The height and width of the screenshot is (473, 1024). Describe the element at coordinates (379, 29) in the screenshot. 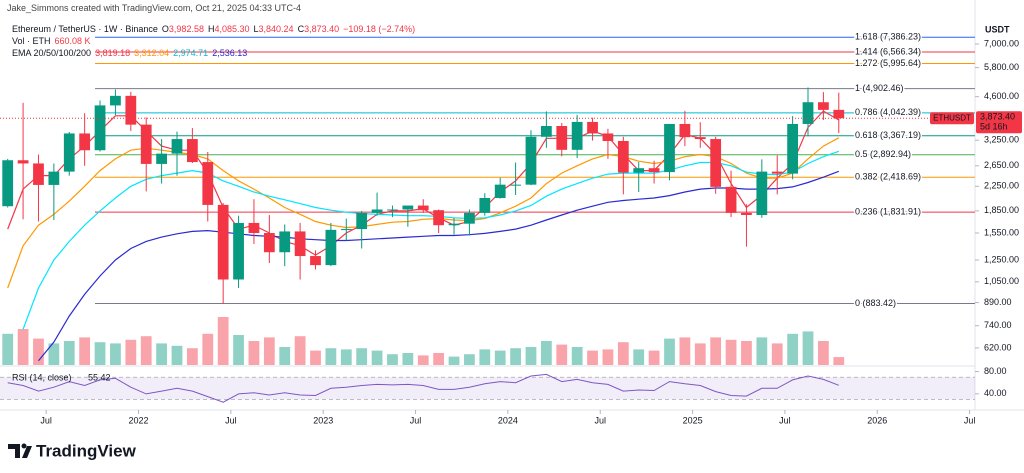

I see `price-change: −109.18 (−2.74%)` at that location.